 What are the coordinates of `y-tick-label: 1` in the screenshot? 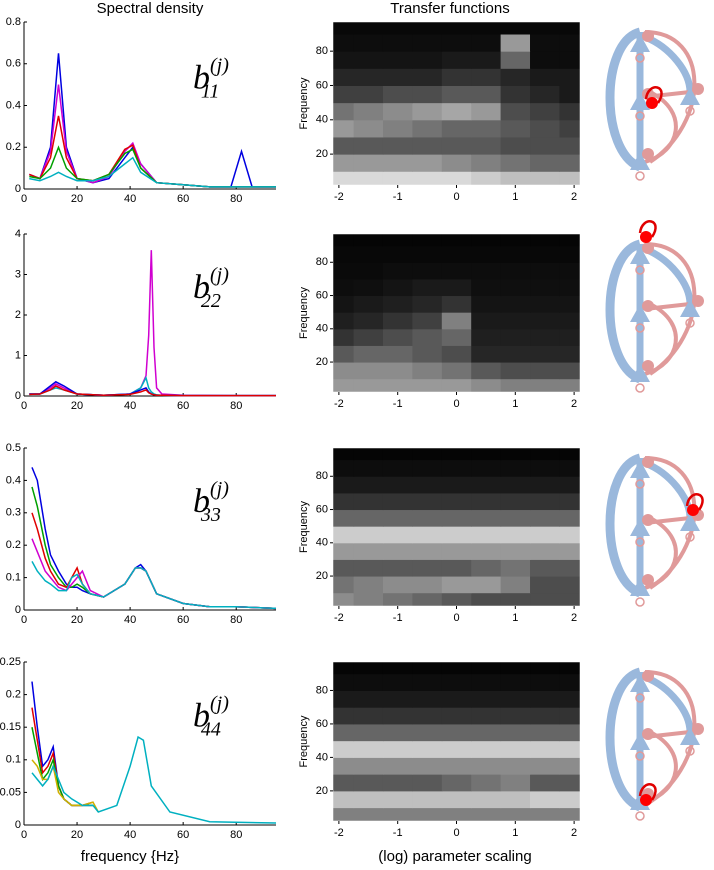 It's located at (18, 355).